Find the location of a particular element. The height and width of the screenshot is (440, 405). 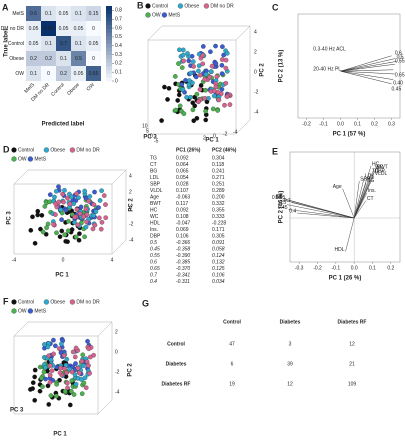

loading-label: 0.55 is located at coordinates (400, 62).